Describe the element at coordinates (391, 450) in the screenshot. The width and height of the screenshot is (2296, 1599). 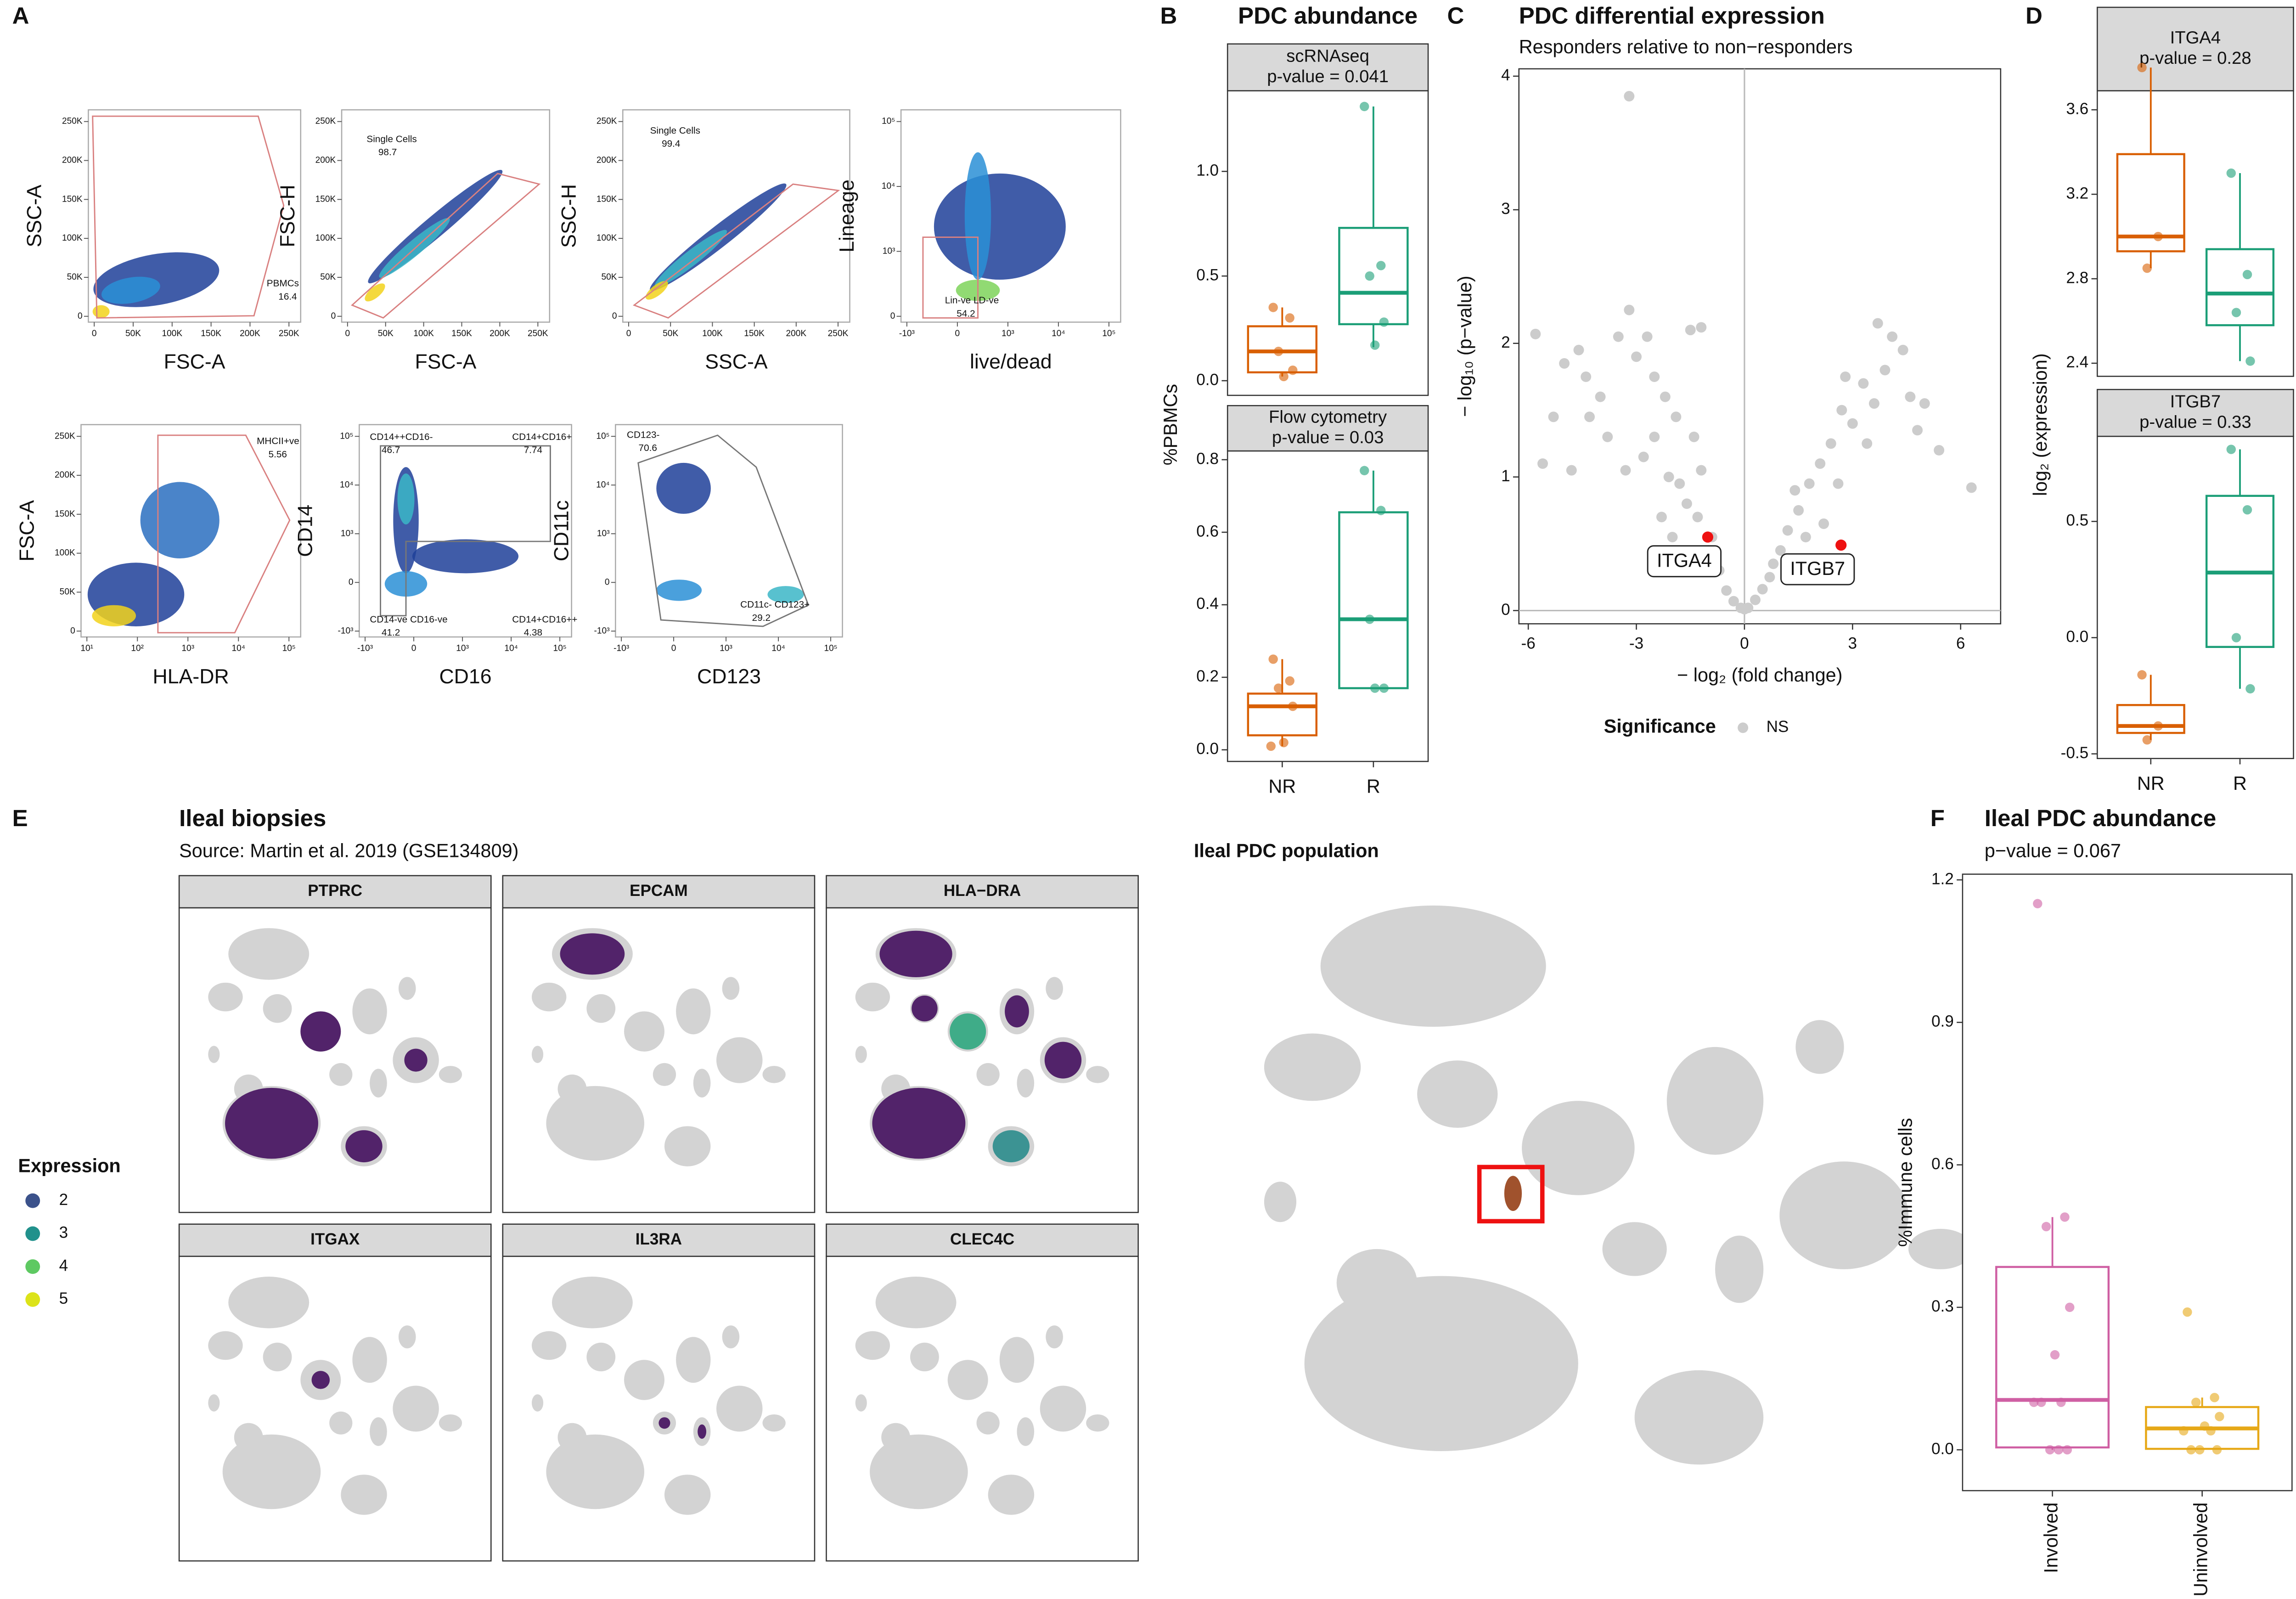
I see `gate-label: 46.7` at that location.